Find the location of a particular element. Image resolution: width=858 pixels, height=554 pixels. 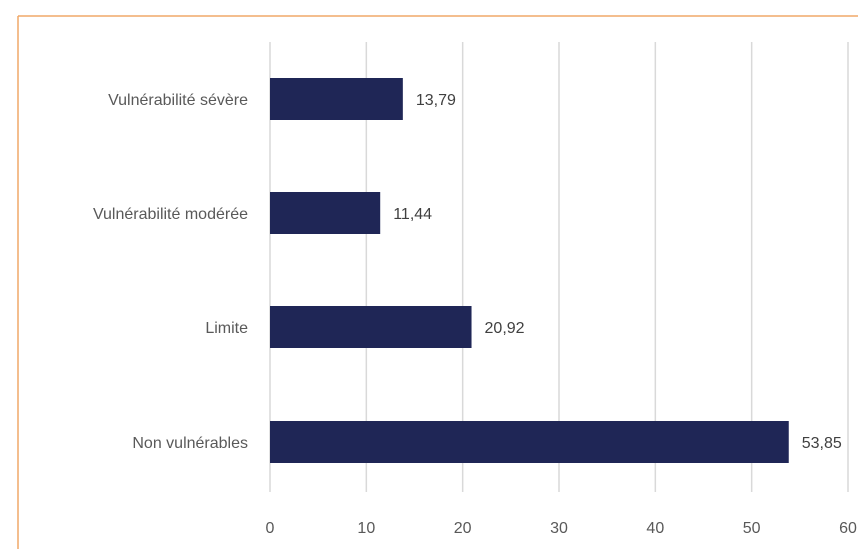

data-label: 11,44 is located at coordinates (412, 214).